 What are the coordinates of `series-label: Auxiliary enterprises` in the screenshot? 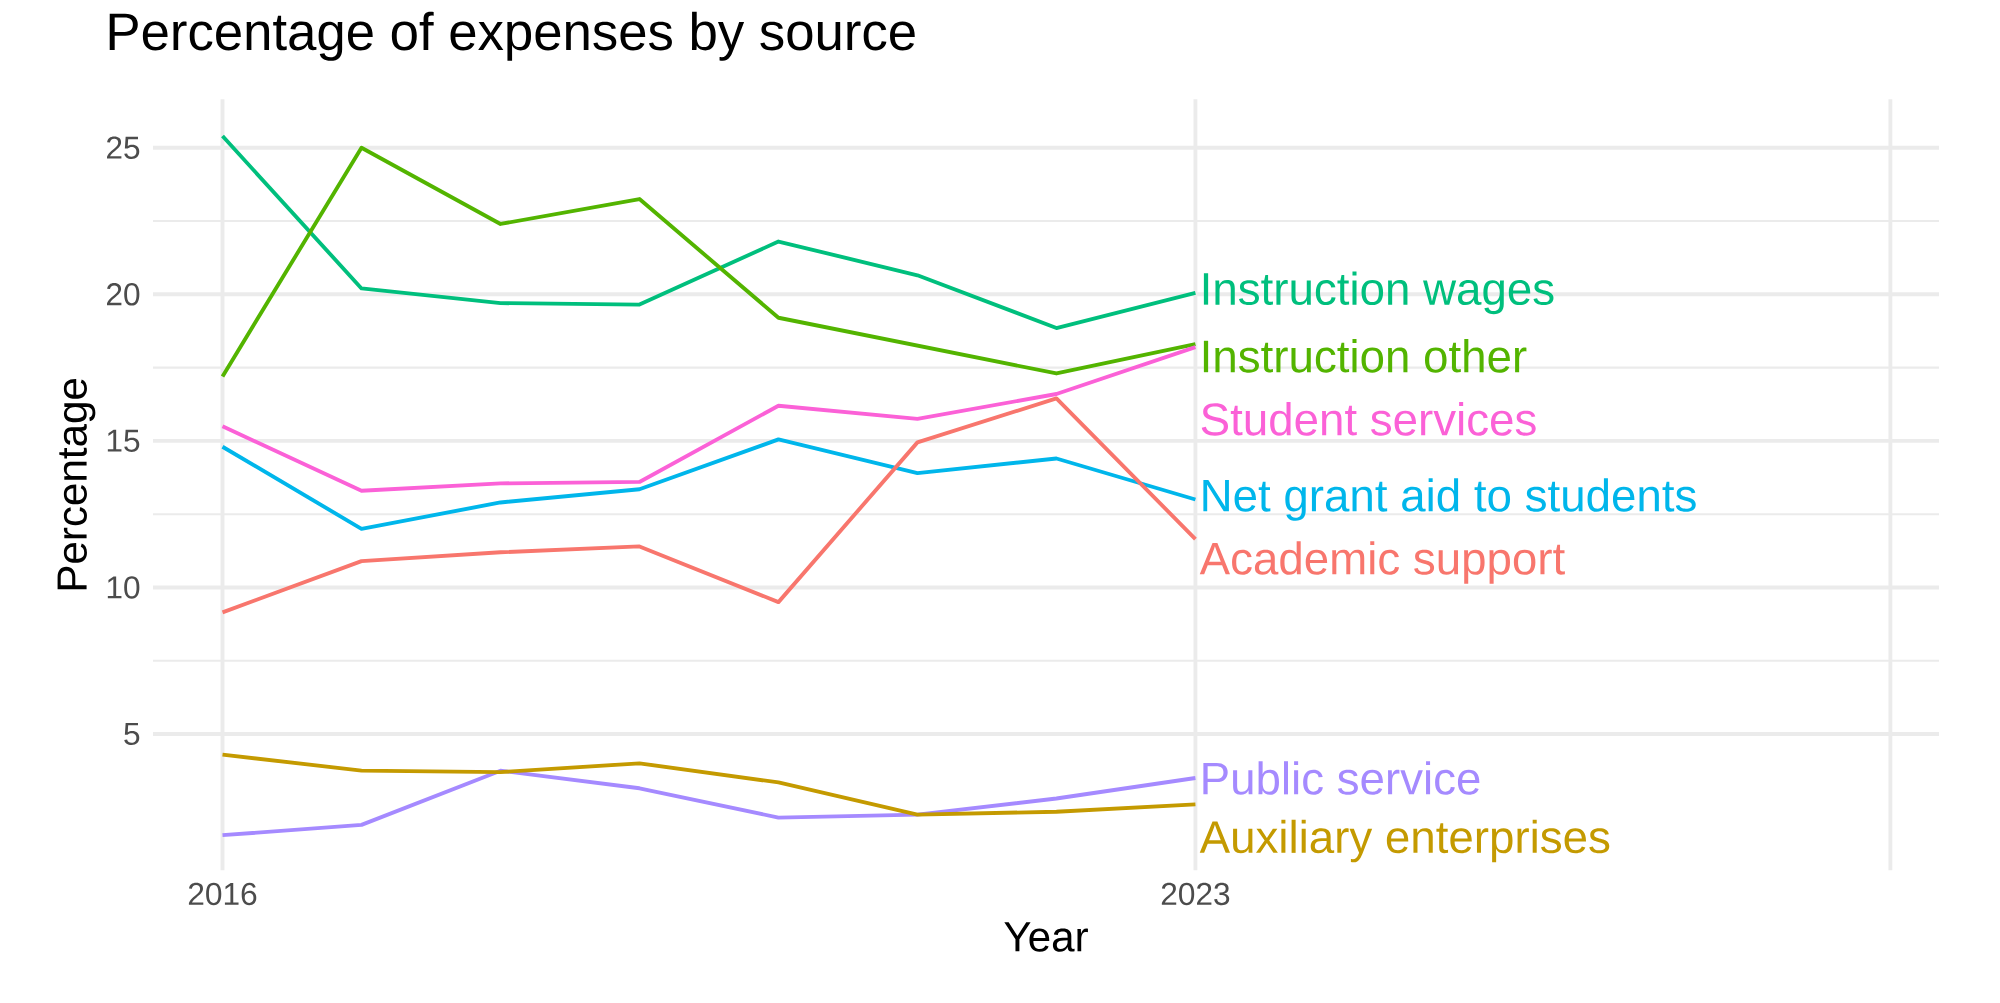 It's located at (1404, 841).